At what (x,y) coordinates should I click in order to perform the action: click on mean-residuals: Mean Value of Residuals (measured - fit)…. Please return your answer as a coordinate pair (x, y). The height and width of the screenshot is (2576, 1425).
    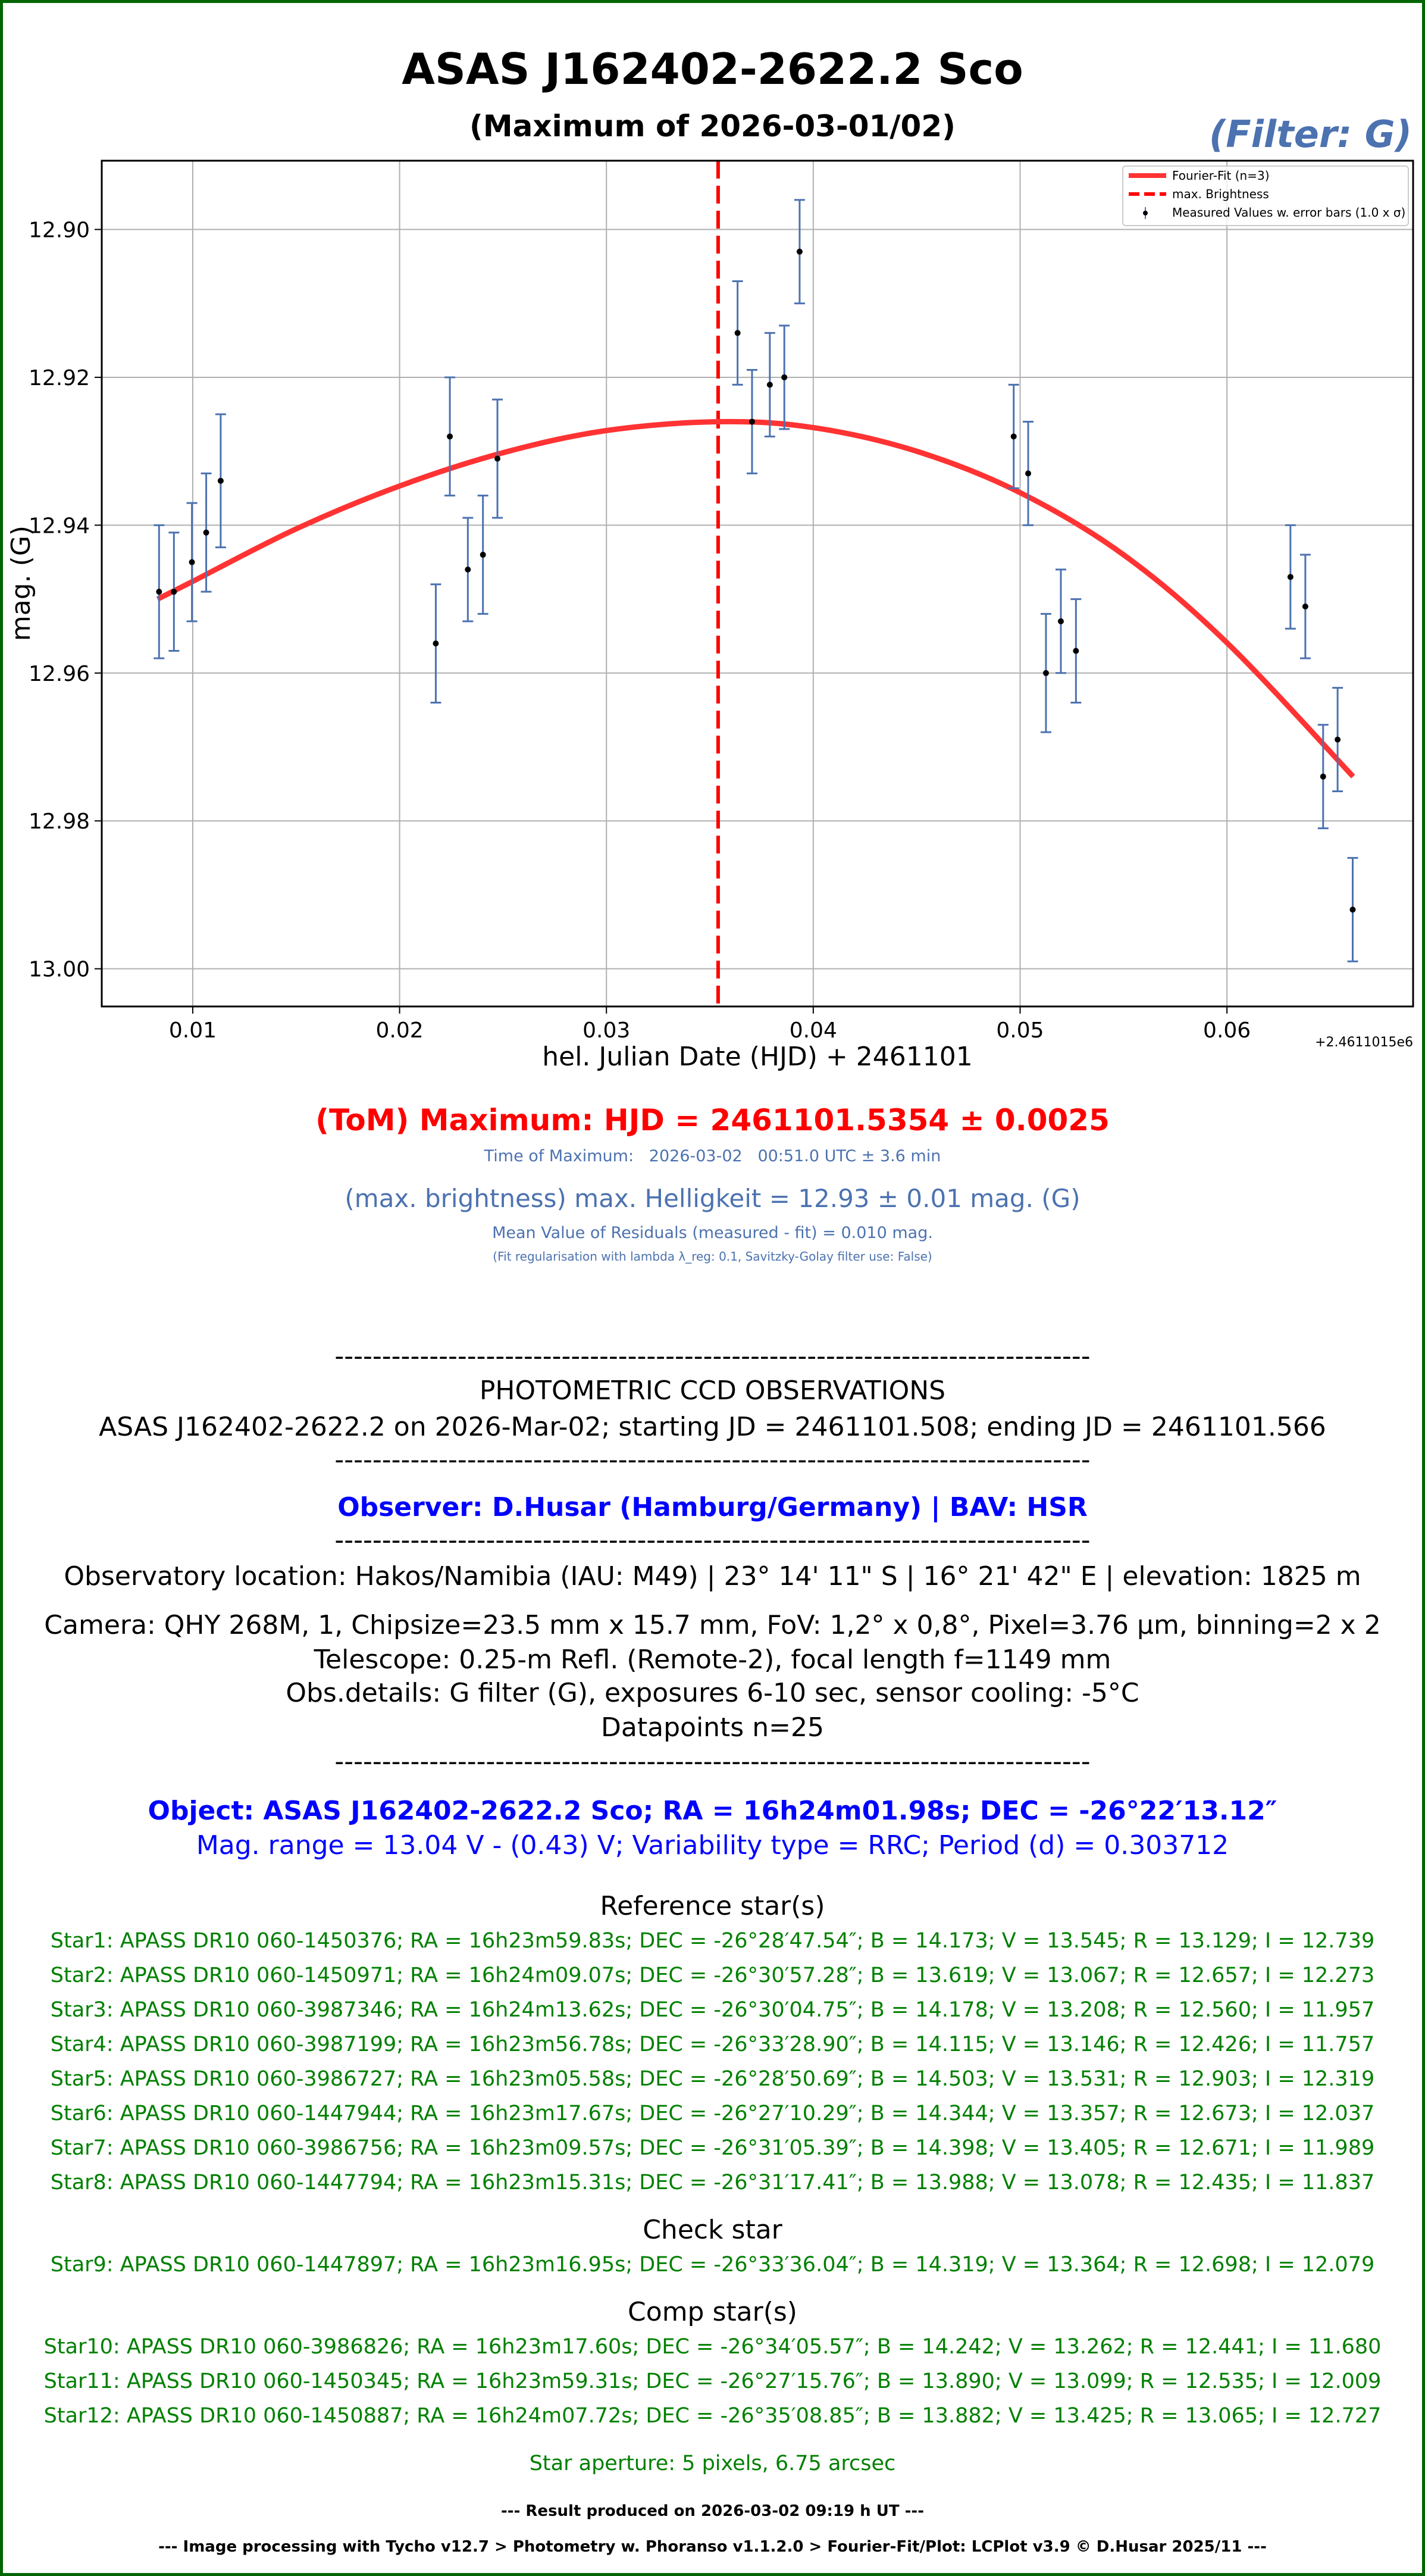
    Looking at the image, I should click on (712, 1233).